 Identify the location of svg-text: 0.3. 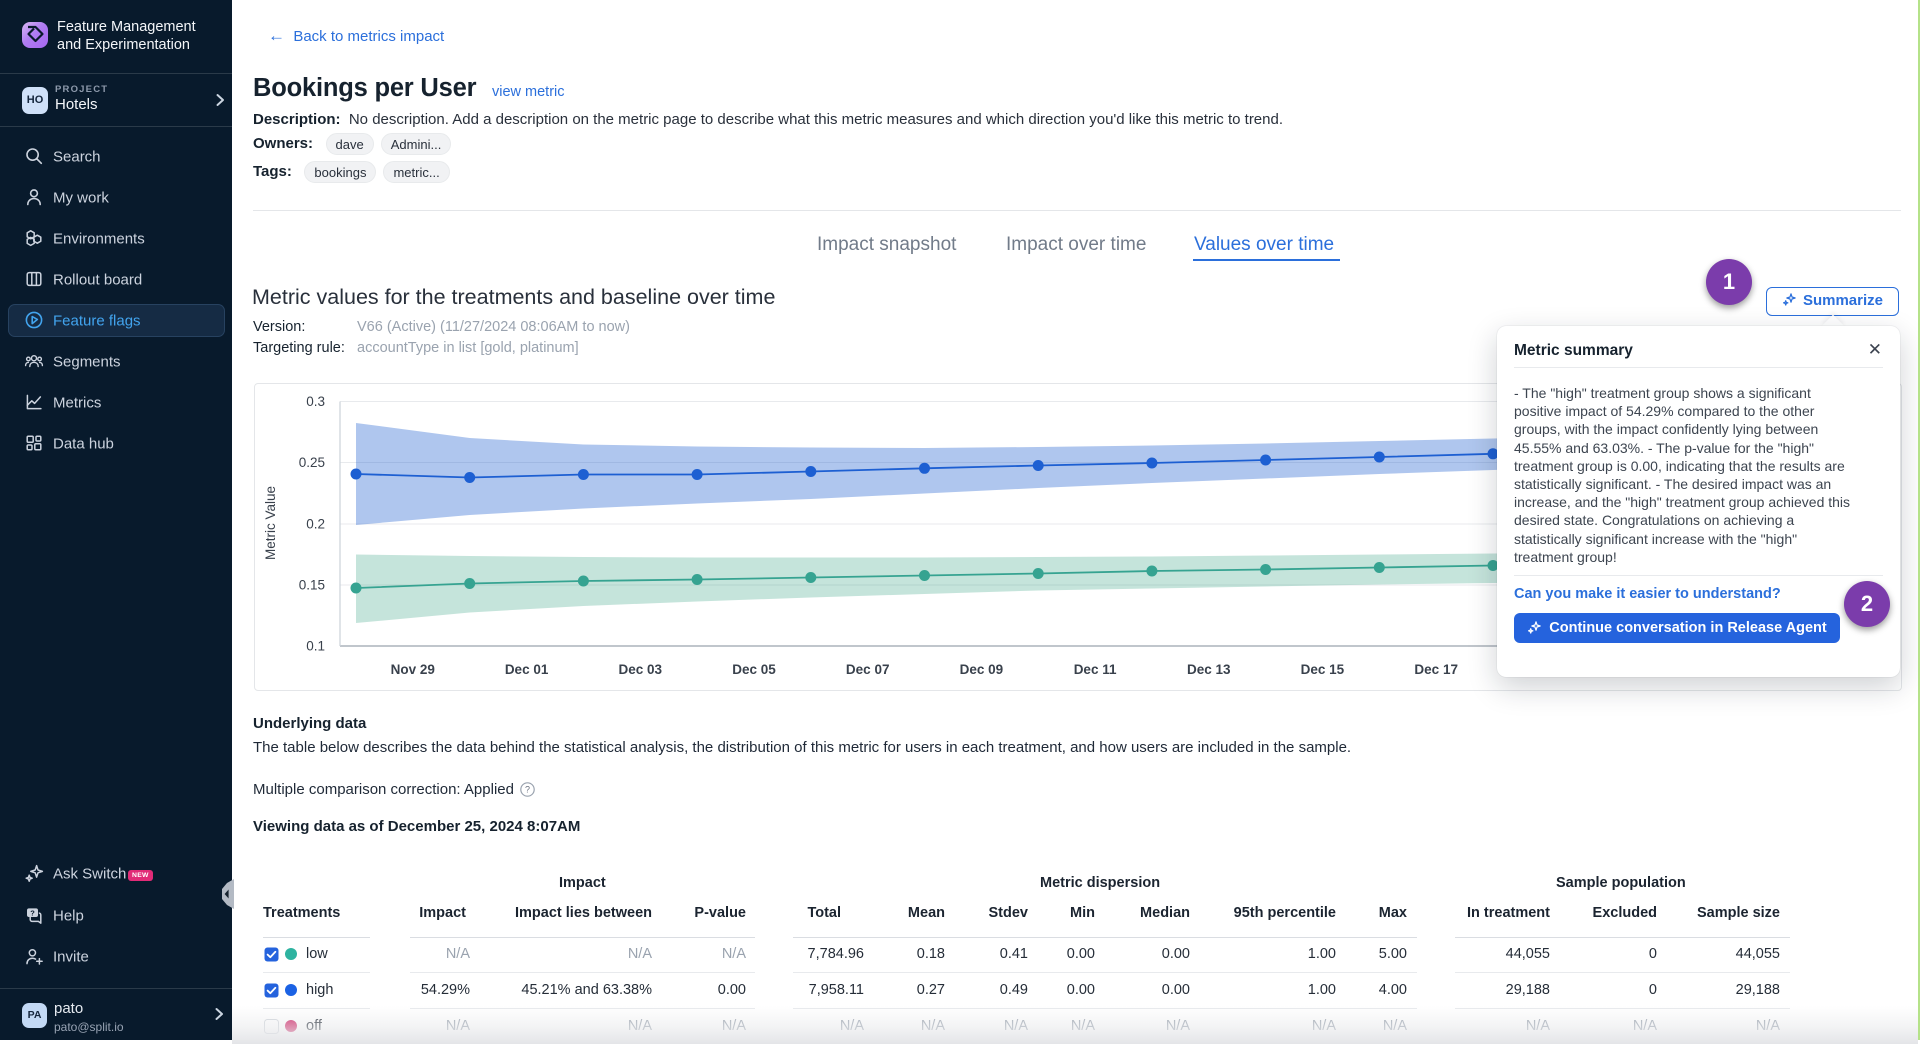
(315, 401).